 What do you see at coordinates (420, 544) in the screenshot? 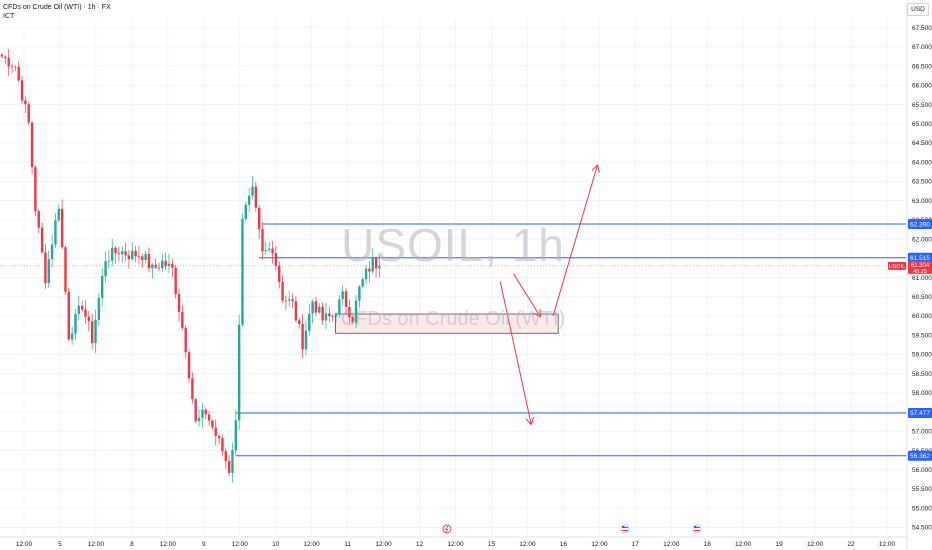
I see `time-tick-label: 12` at bounding box center [420, 544].